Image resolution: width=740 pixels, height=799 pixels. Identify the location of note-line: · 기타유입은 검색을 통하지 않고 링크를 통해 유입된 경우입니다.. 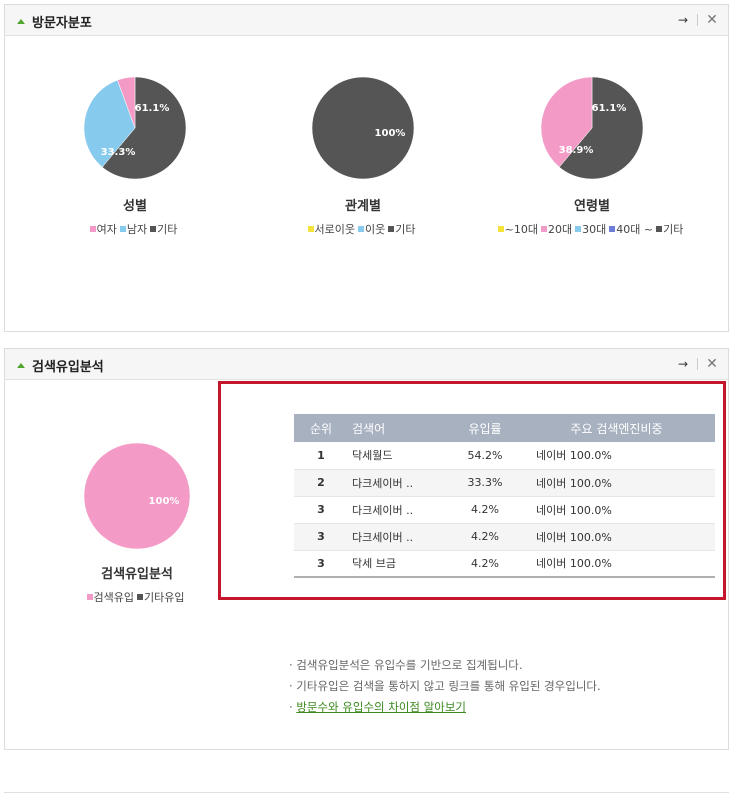
(445, 686).